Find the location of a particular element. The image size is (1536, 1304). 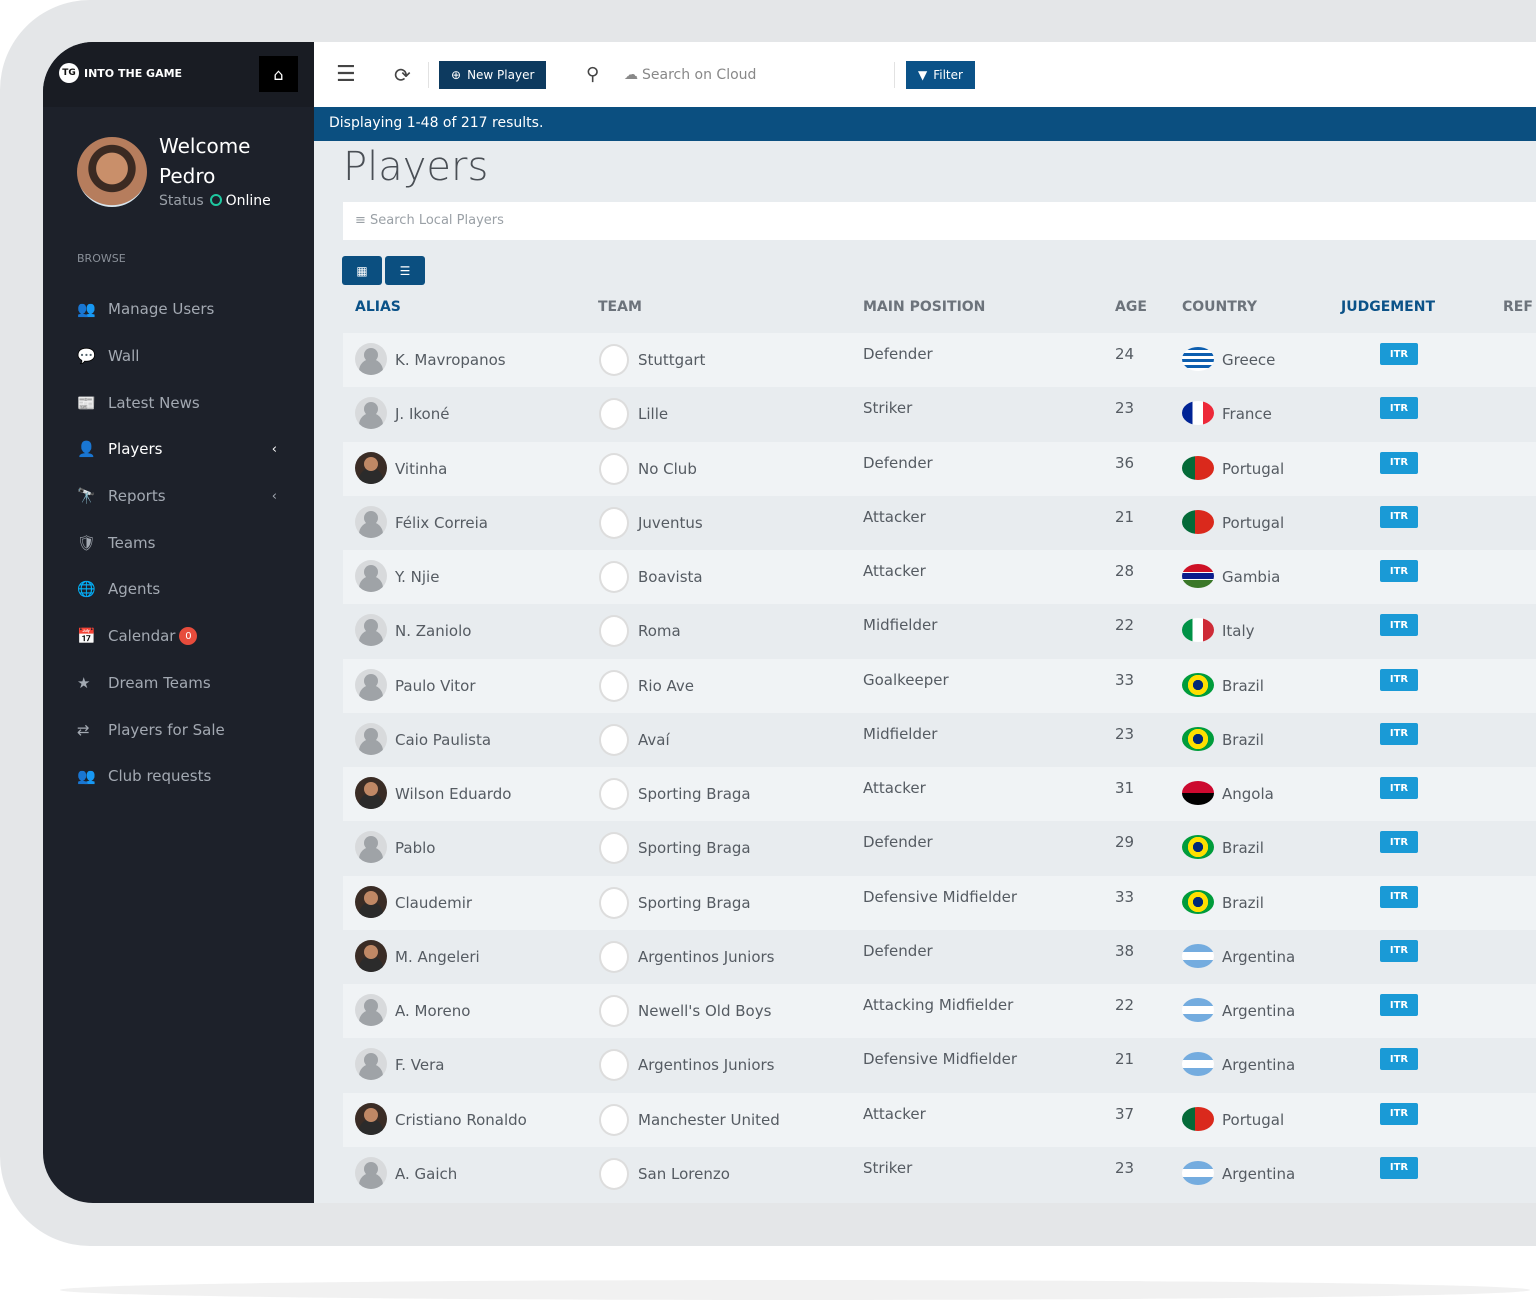

sidebar-item-club-requests: 👥 Club requests is located at coordinates (182, 776).